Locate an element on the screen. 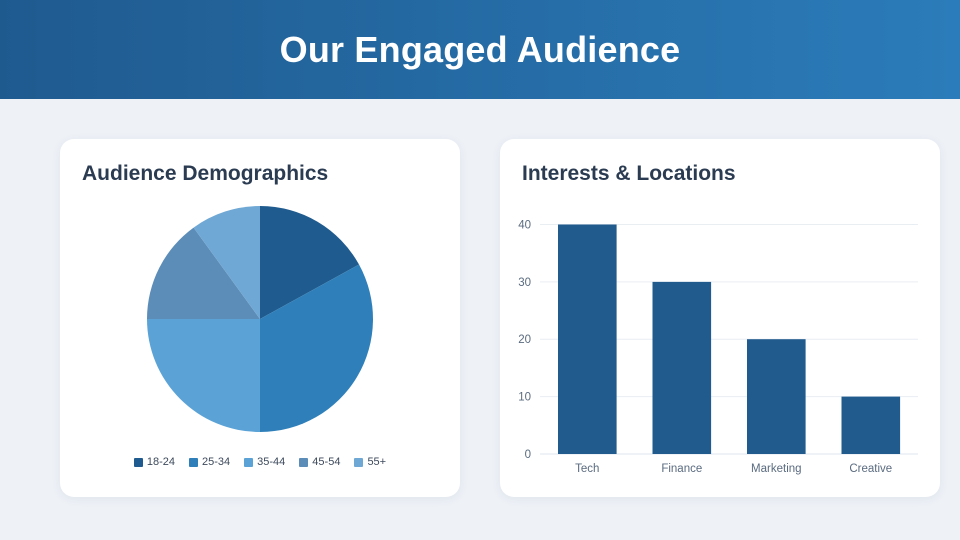 The image size is (960, 540). y-tick-label-30: 30 is located at coordinates (524, 283).